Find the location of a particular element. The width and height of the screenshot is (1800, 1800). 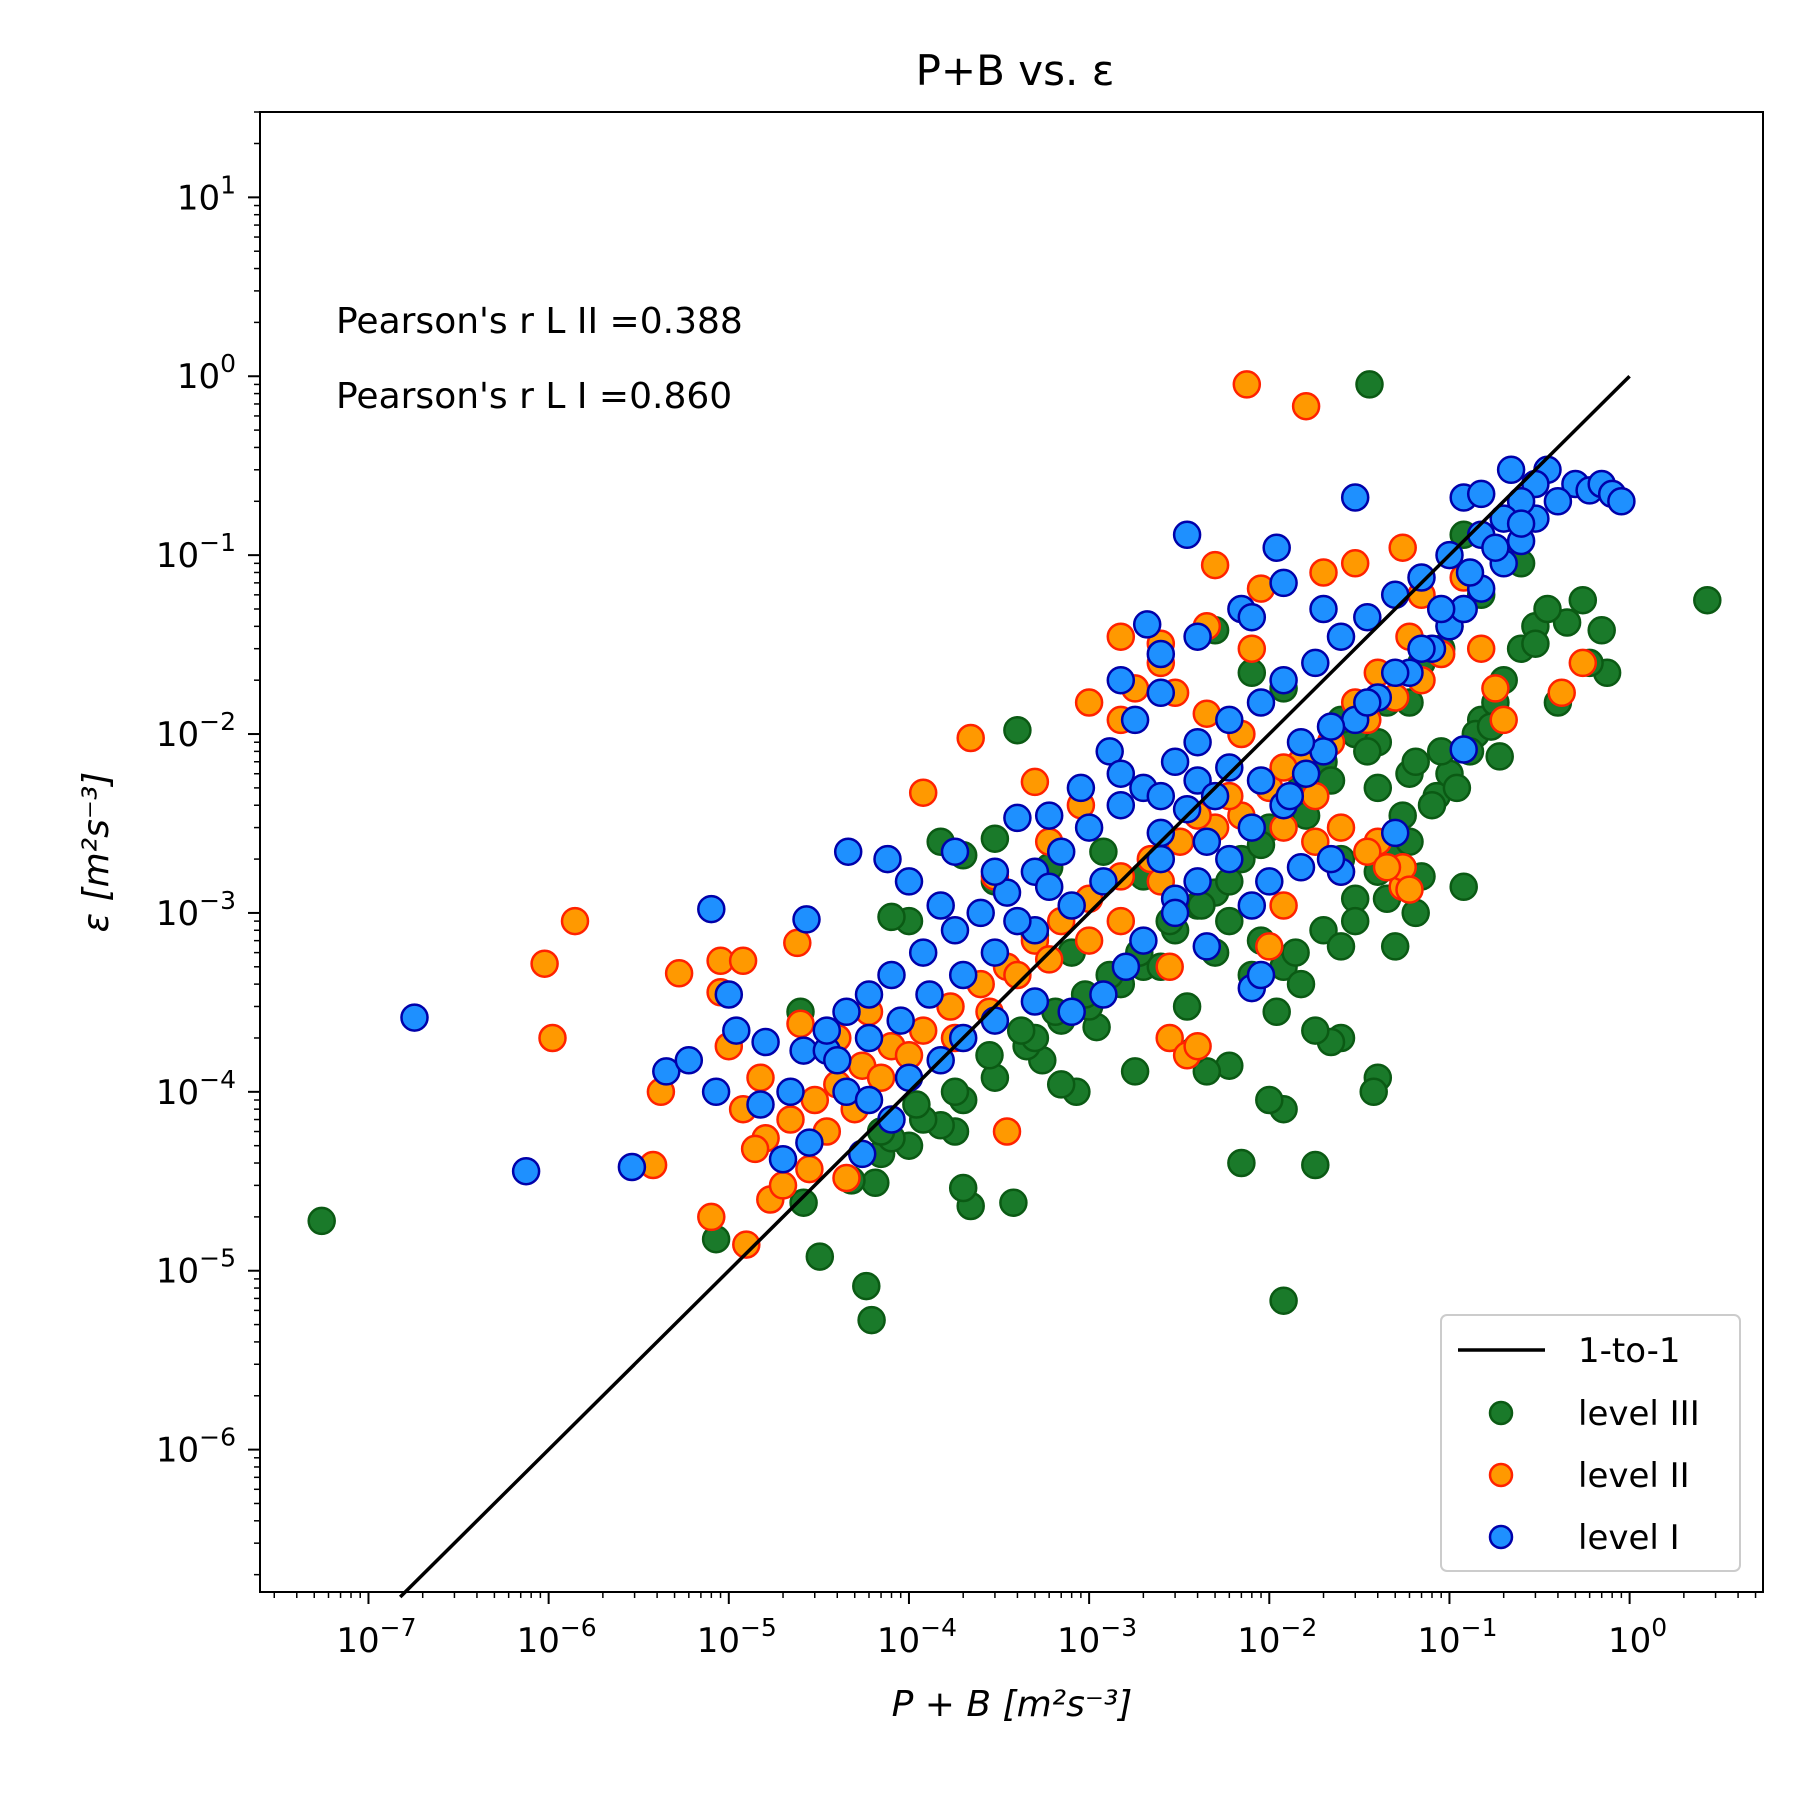

y-tick-label: 10⁻¹ is located at coordinates (196, 552).